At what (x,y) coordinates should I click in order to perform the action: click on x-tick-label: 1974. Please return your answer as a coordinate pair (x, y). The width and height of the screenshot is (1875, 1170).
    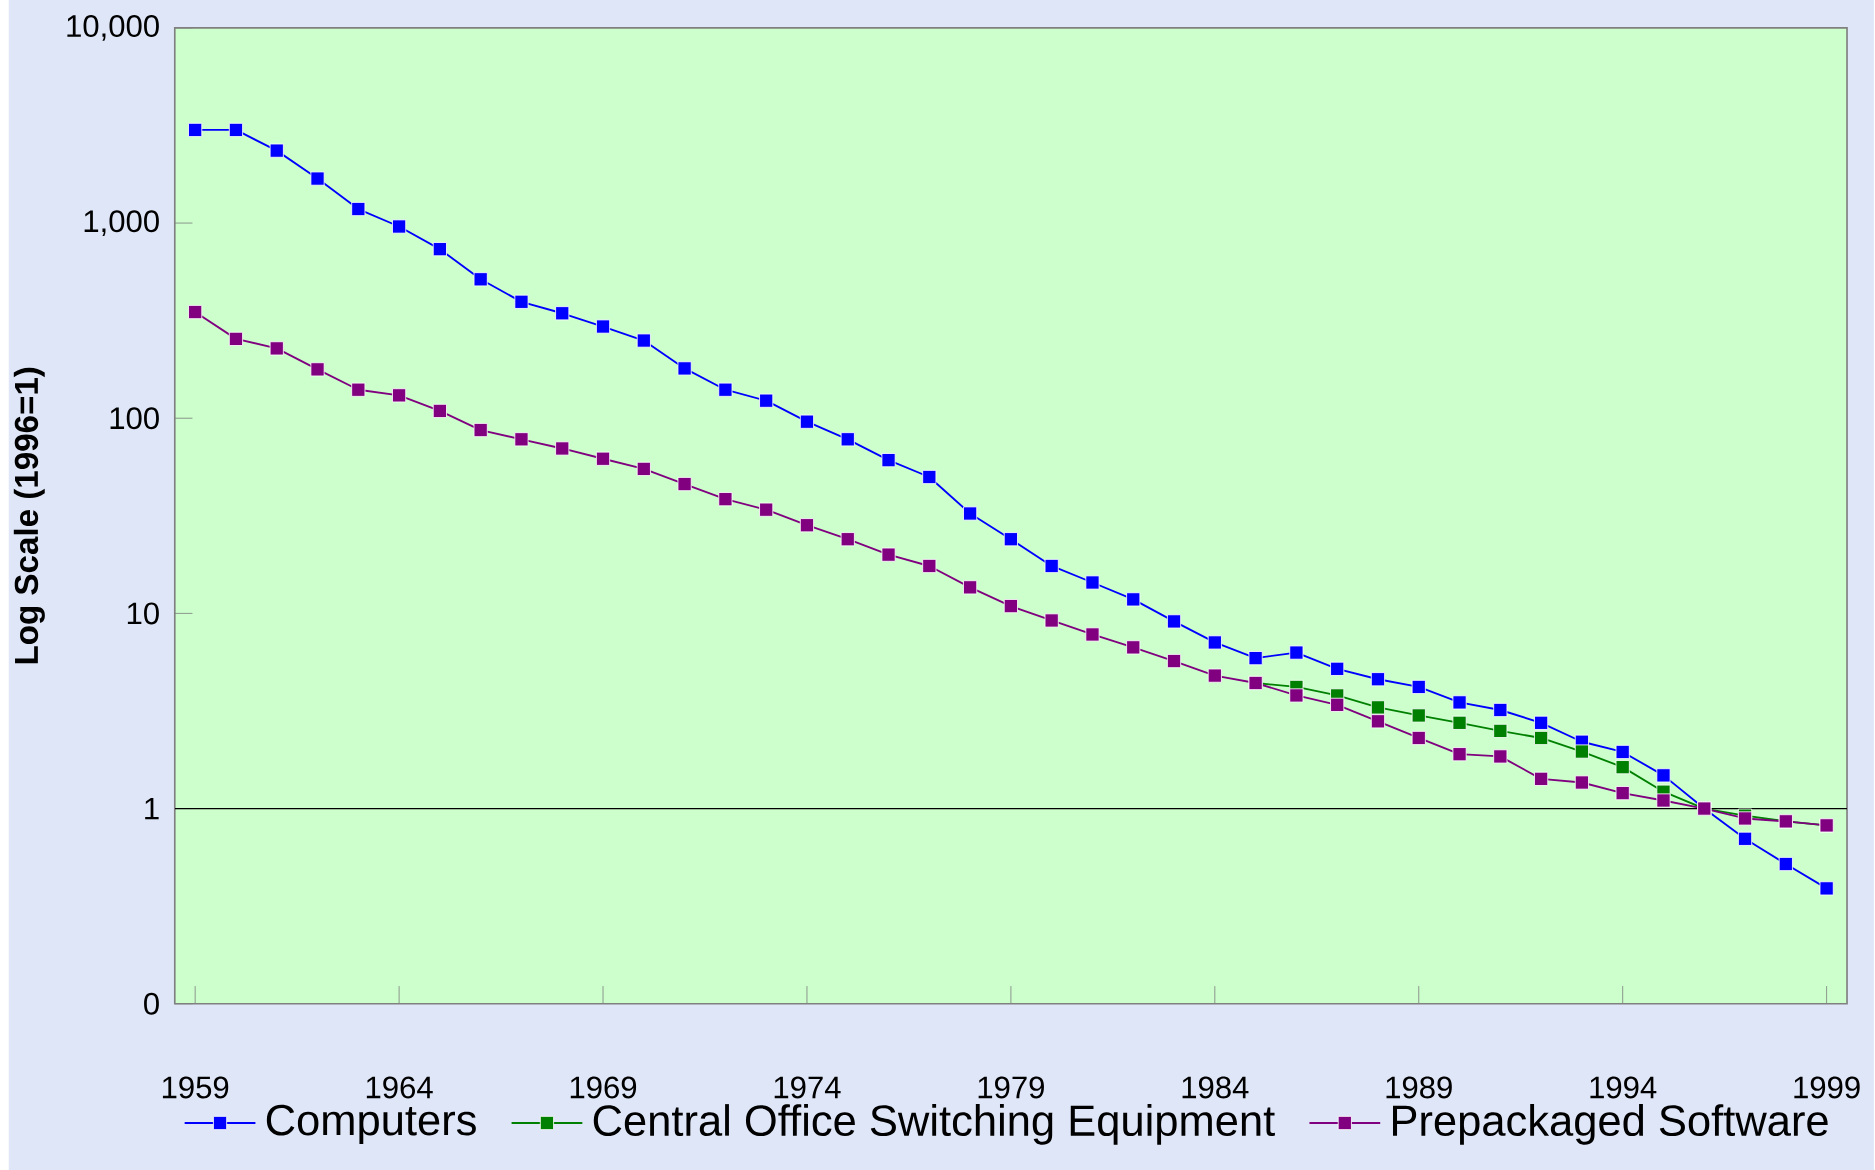
    Looking at the image, I should click on (807, 1087).